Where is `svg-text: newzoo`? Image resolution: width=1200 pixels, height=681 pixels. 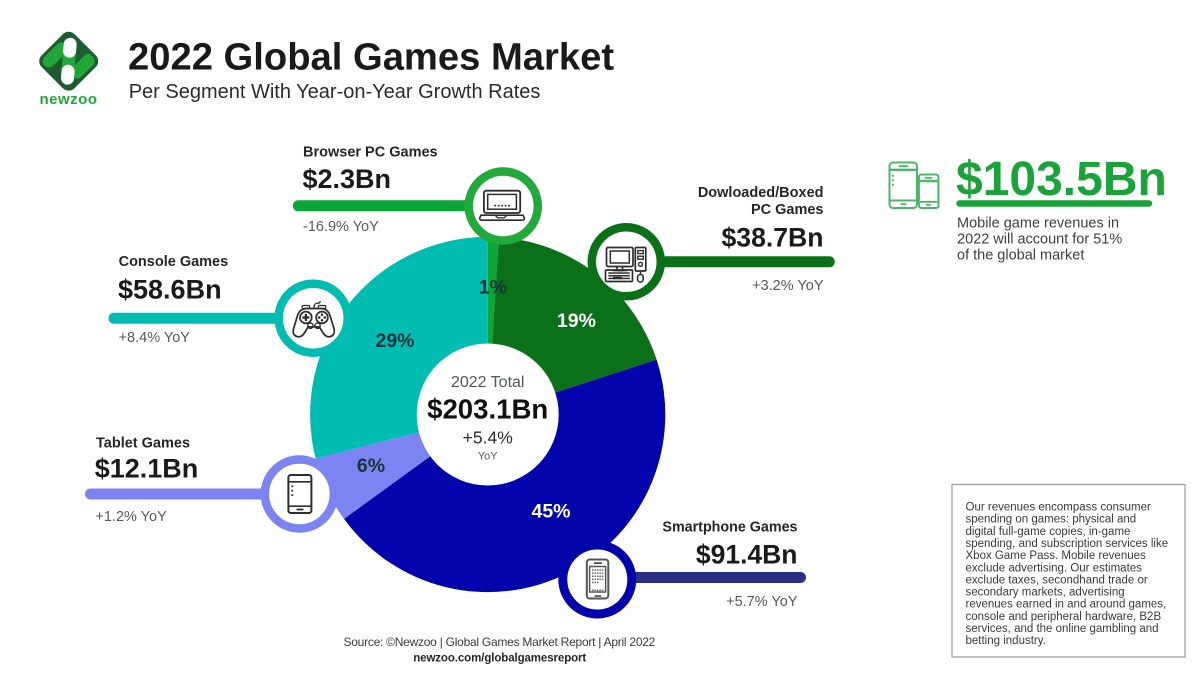
svg-text: newzoo is located at coordinates (69, 99).